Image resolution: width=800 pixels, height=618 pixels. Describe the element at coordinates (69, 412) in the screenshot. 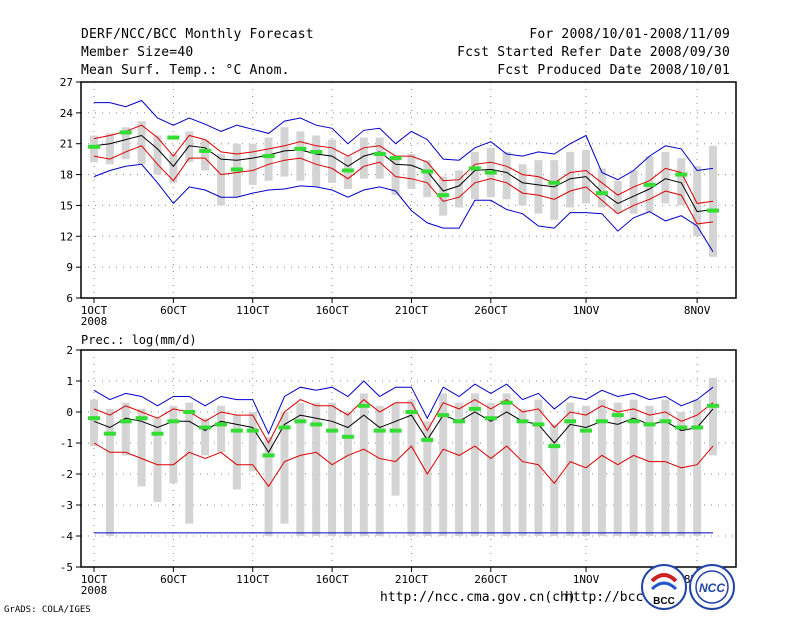

I see `y-tick-label: 0` at that location.